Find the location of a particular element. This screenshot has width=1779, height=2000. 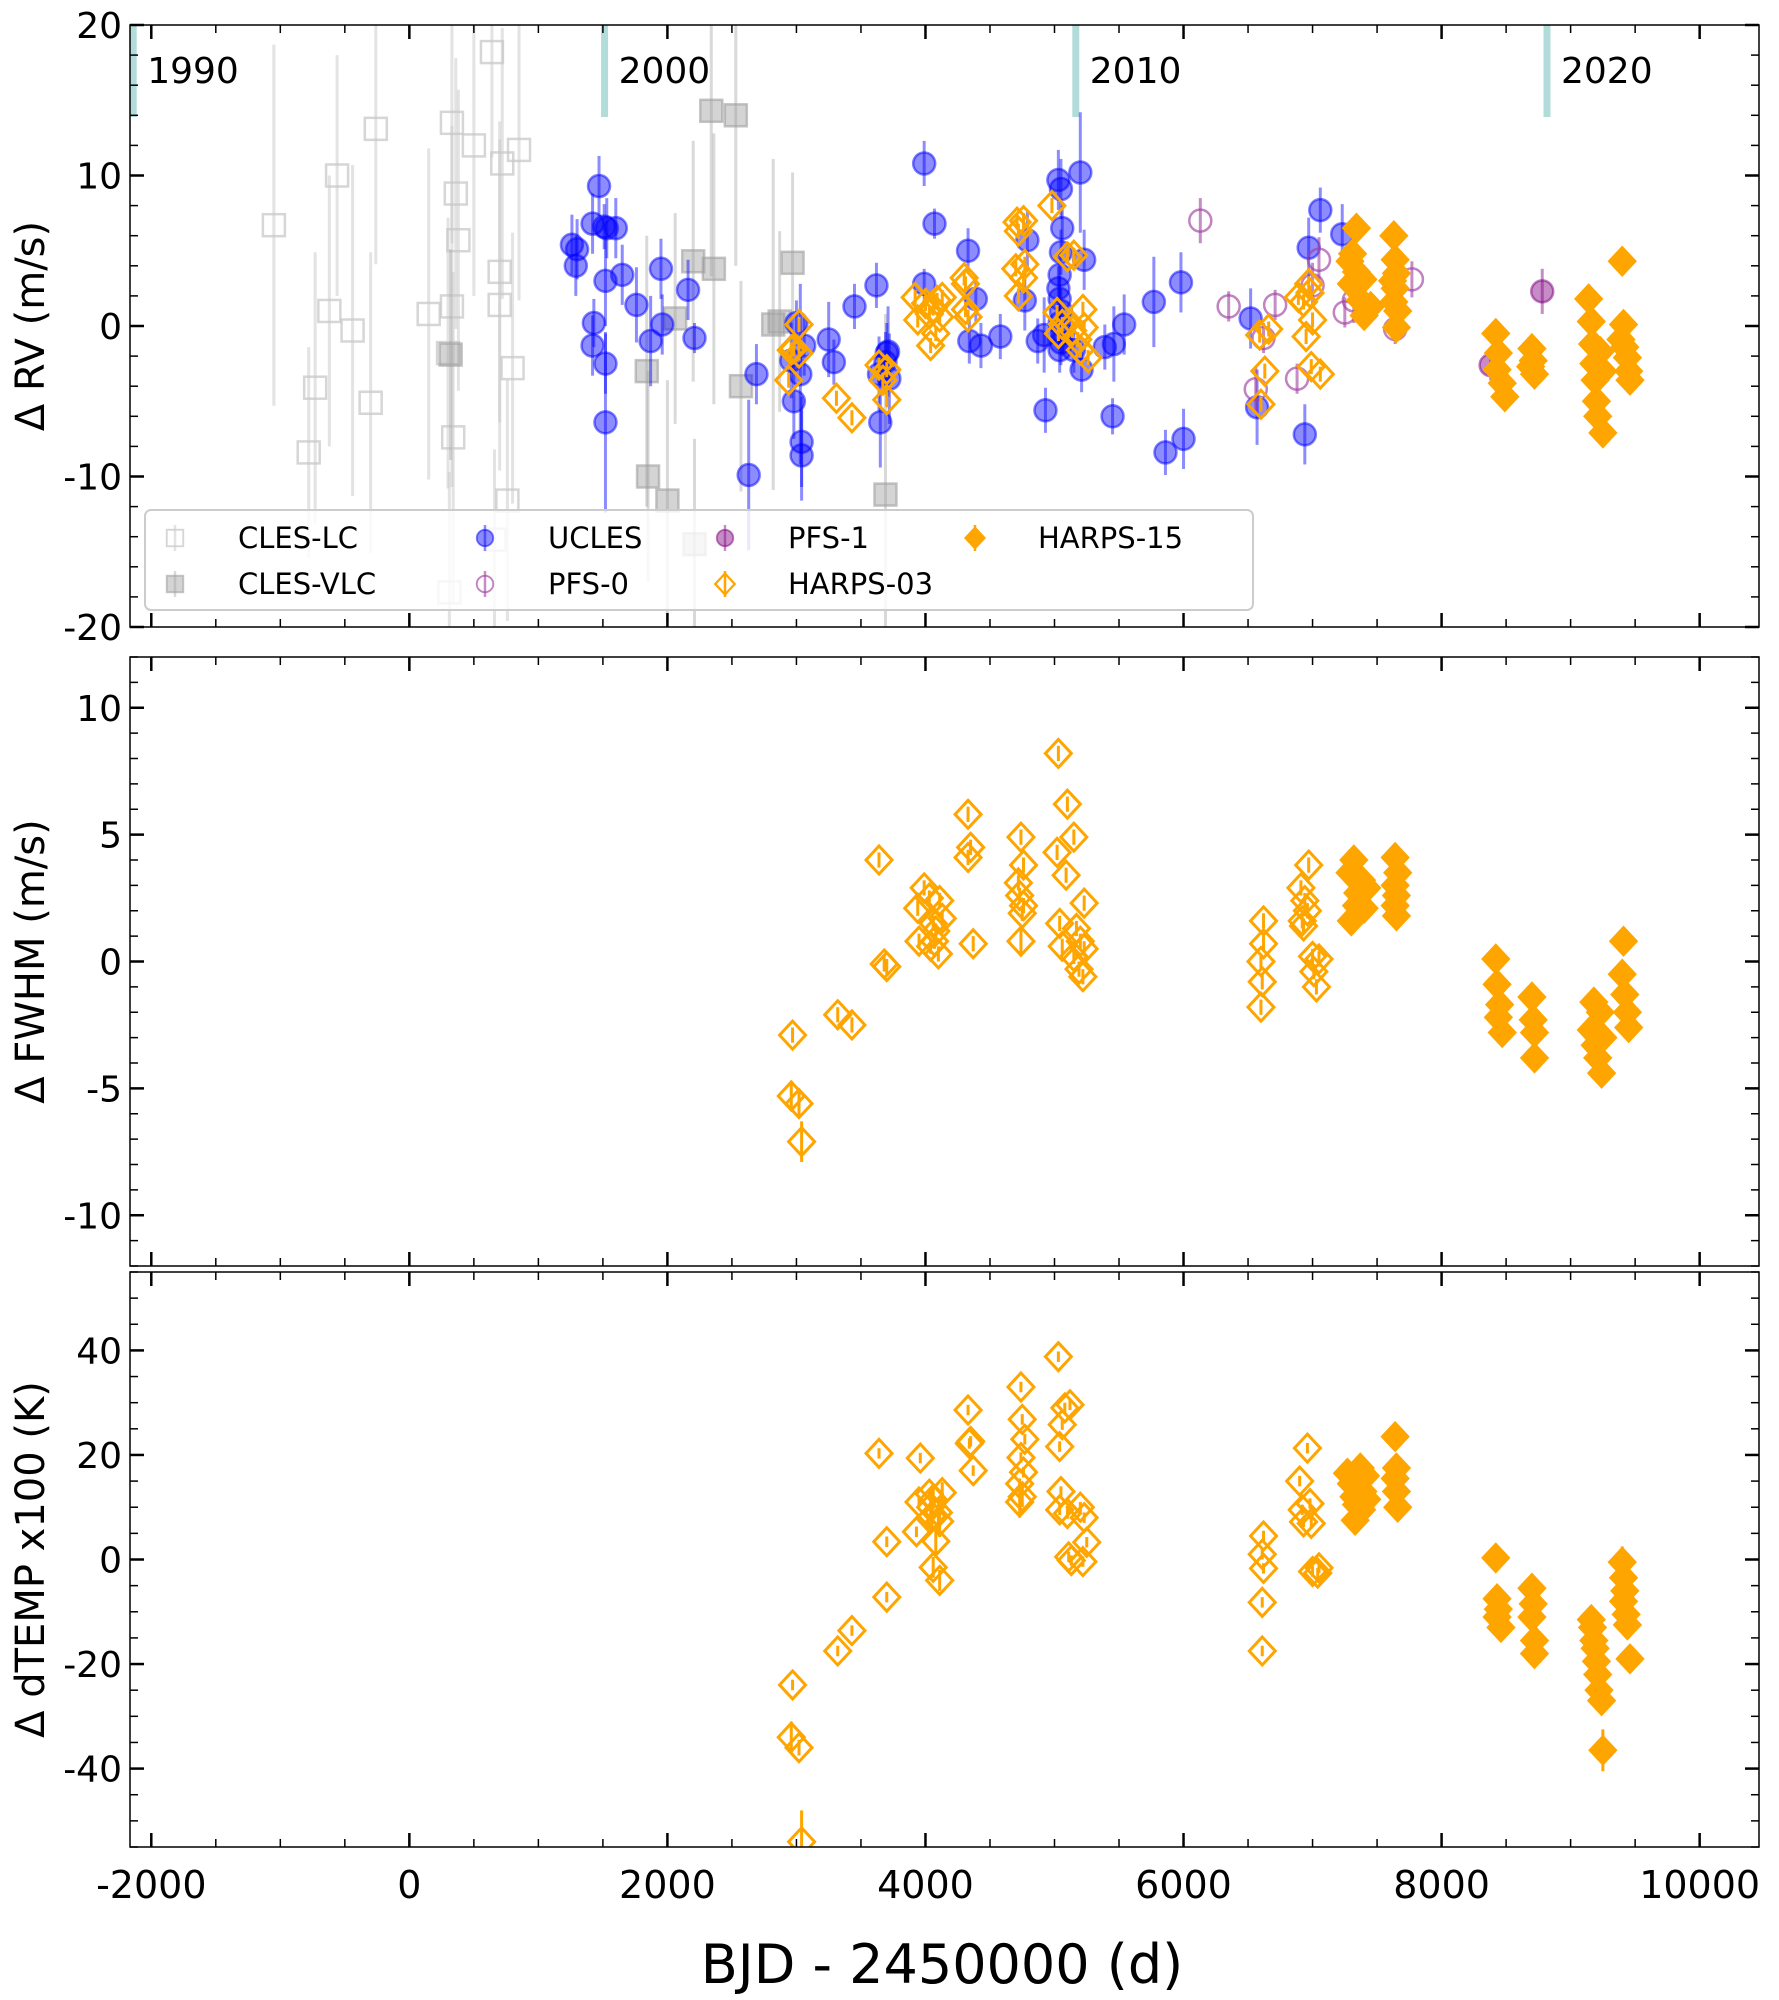

dtemp-y-axis-label: Δ dTEMP x100 (K) is located at coordinates (31, 1559).